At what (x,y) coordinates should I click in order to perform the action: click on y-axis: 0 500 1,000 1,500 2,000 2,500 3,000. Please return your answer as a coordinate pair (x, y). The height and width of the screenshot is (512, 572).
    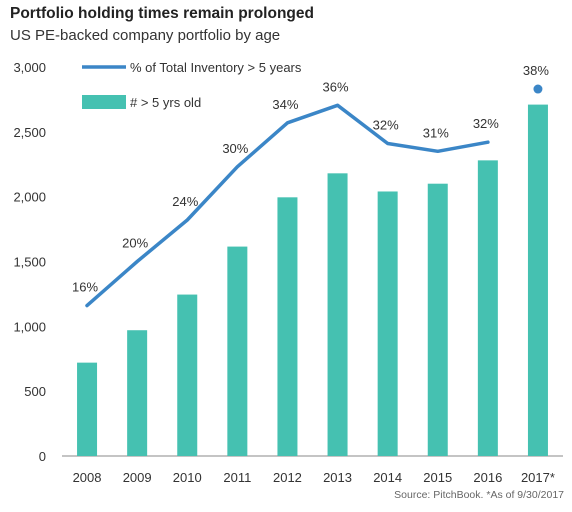
    Looking at the image, I should click on (29, 262).